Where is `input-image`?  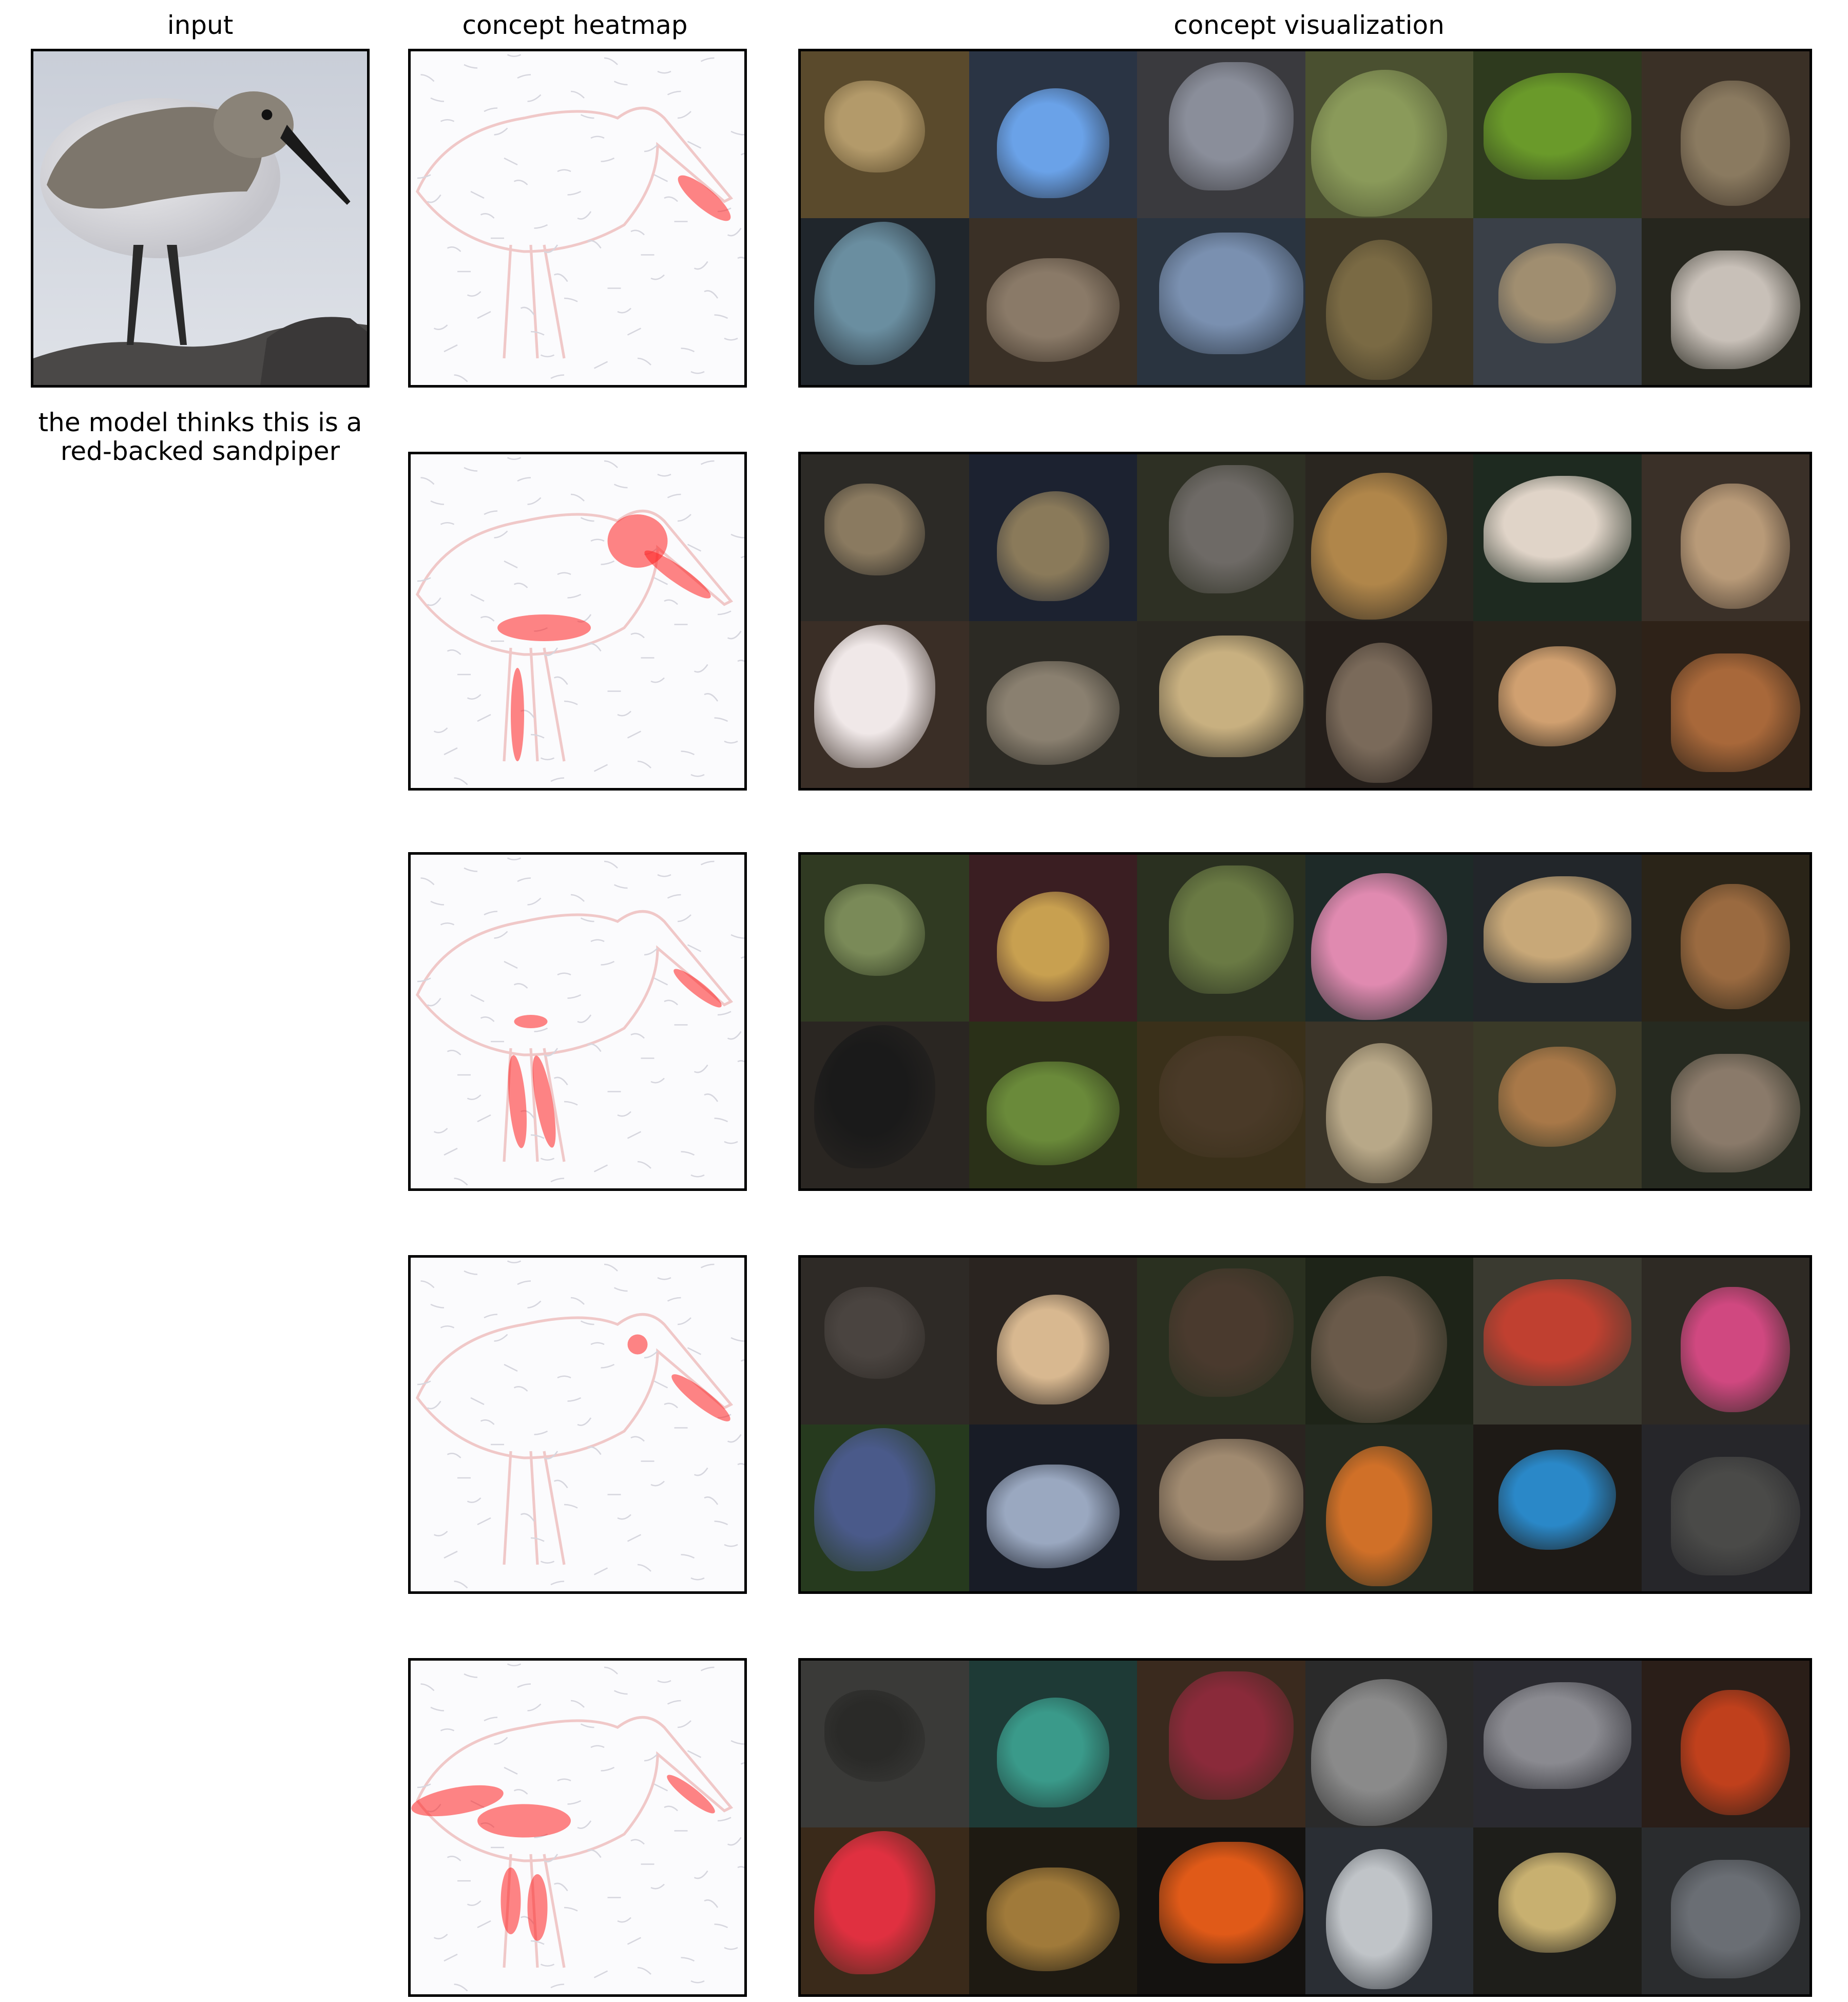
input-image is located at coordinates (200, 218).